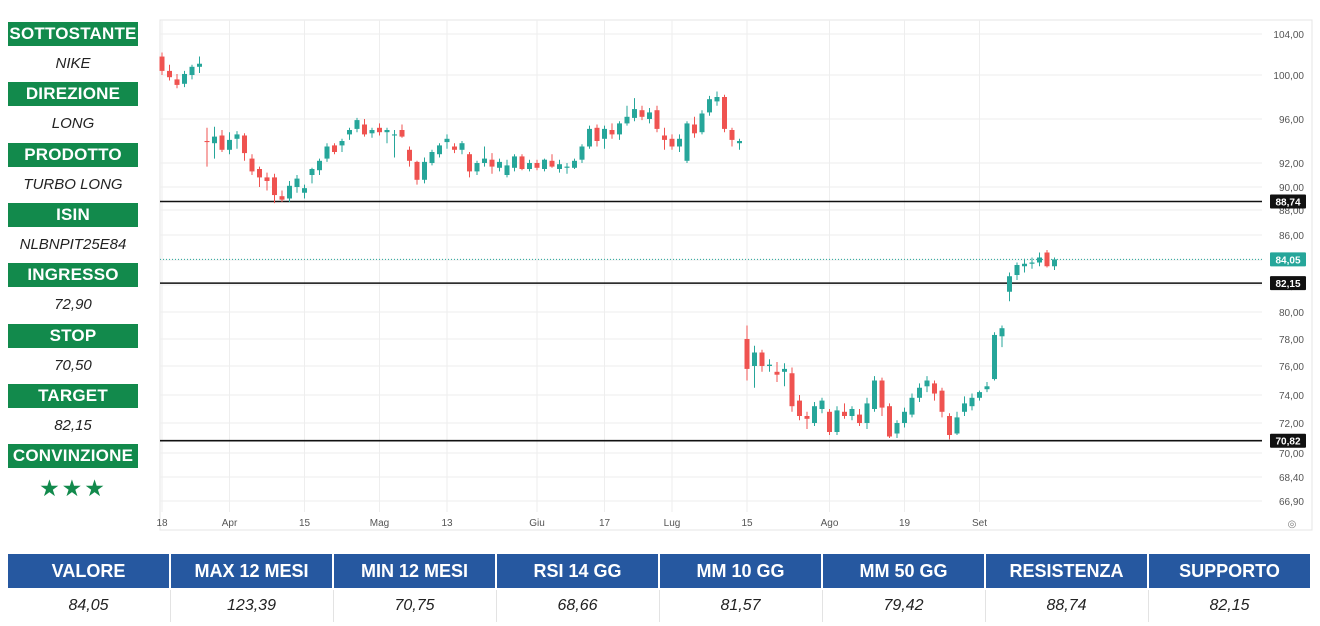 Image resolution: width=1320 pixels, height=626 pixels. I want to click on stat-value-resistenza: 88,74, so click(1066, 605).